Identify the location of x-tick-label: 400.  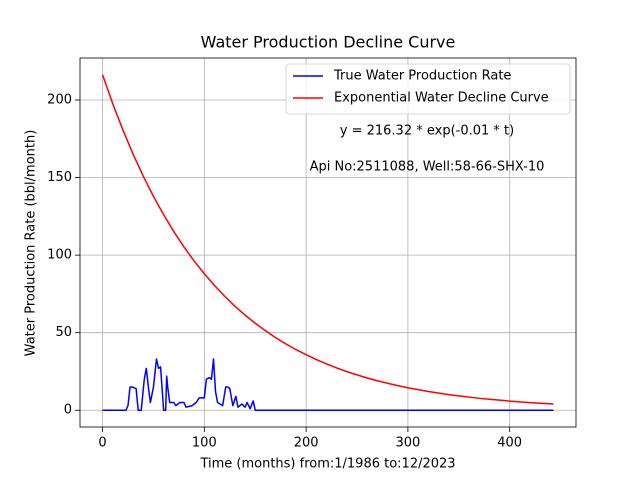
(509, 443).